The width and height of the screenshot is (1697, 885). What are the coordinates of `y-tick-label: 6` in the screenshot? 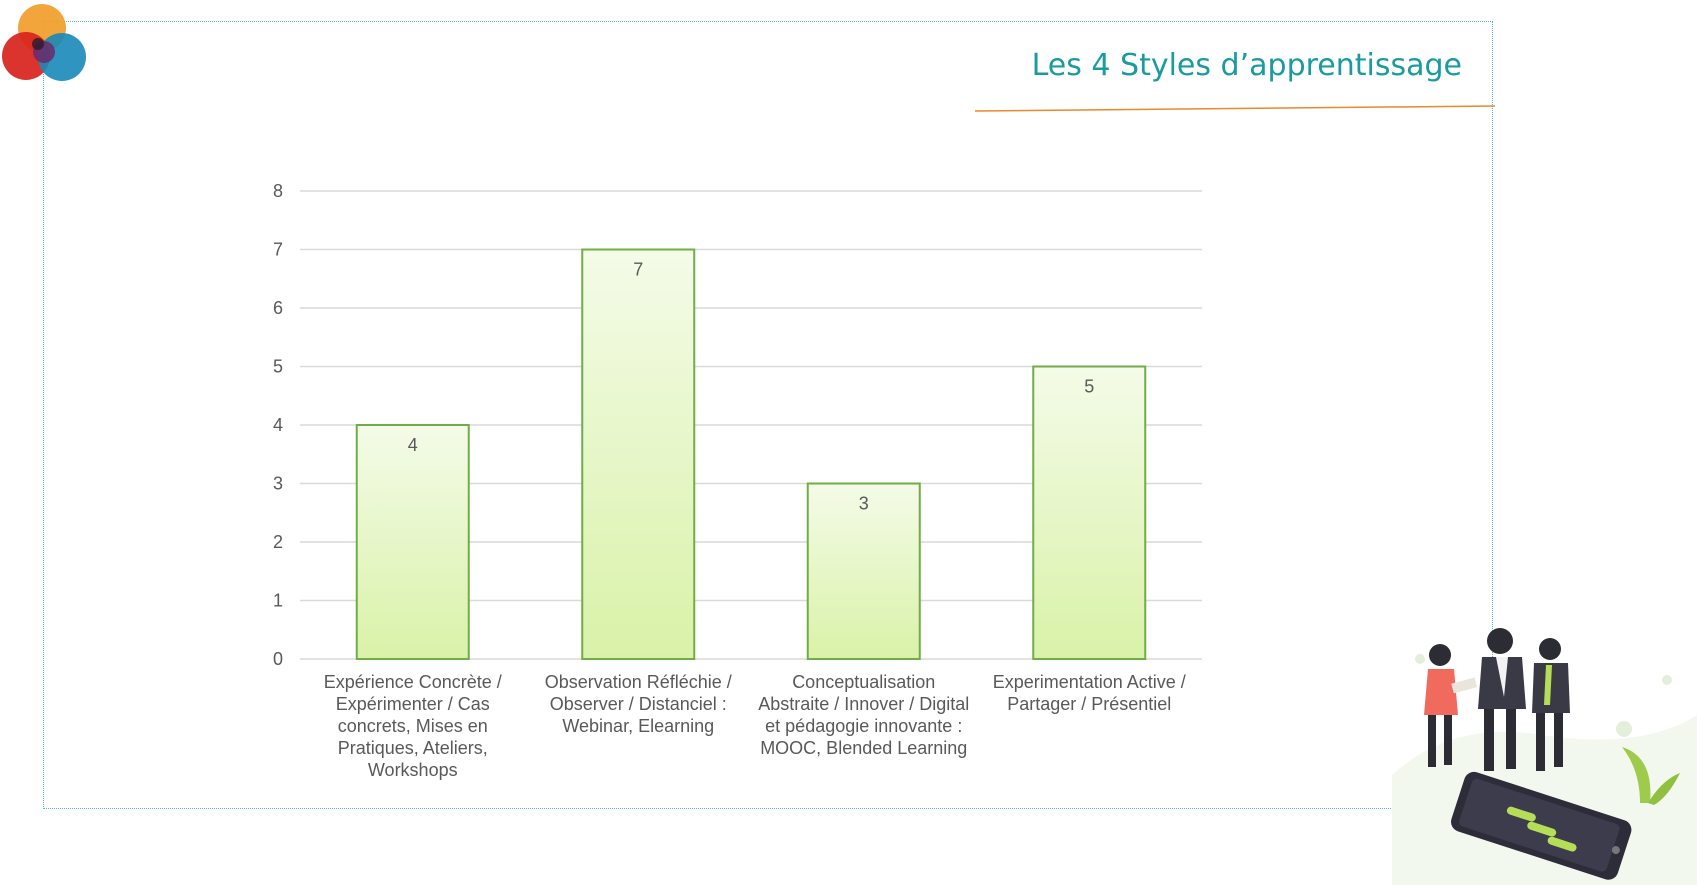 It's located at (278, 308).